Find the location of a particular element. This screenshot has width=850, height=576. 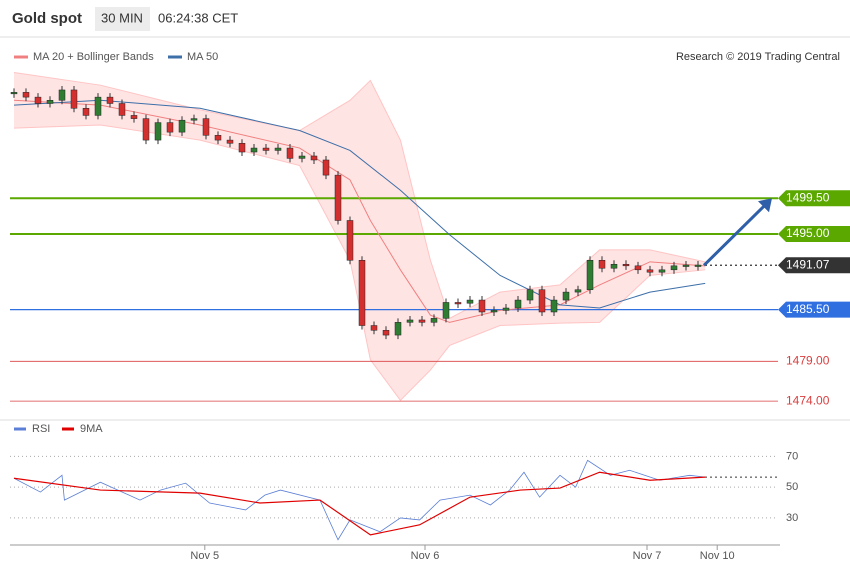

interval: 30 MIN is located at coordinates (122, 17).